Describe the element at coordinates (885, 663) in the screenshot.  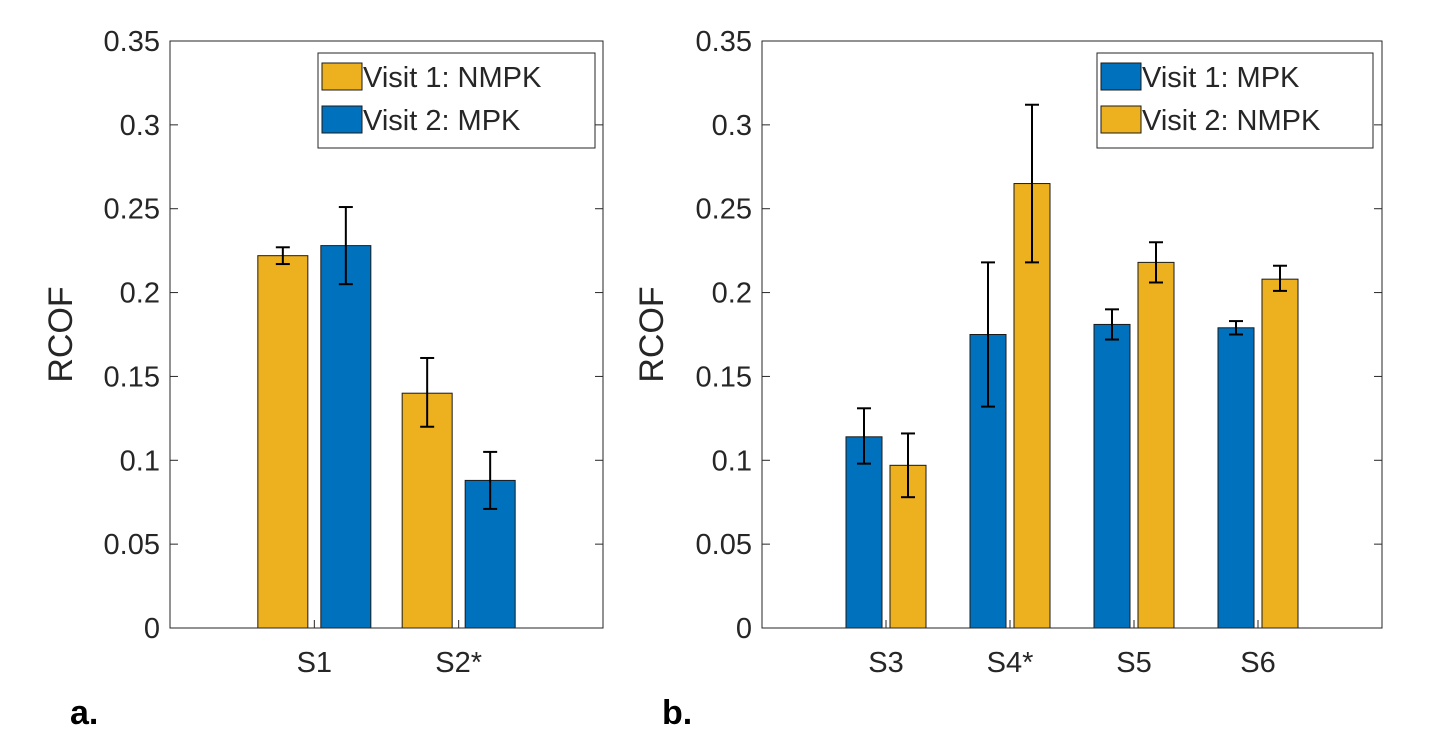
I see `x-tick-label: S3` at that location.